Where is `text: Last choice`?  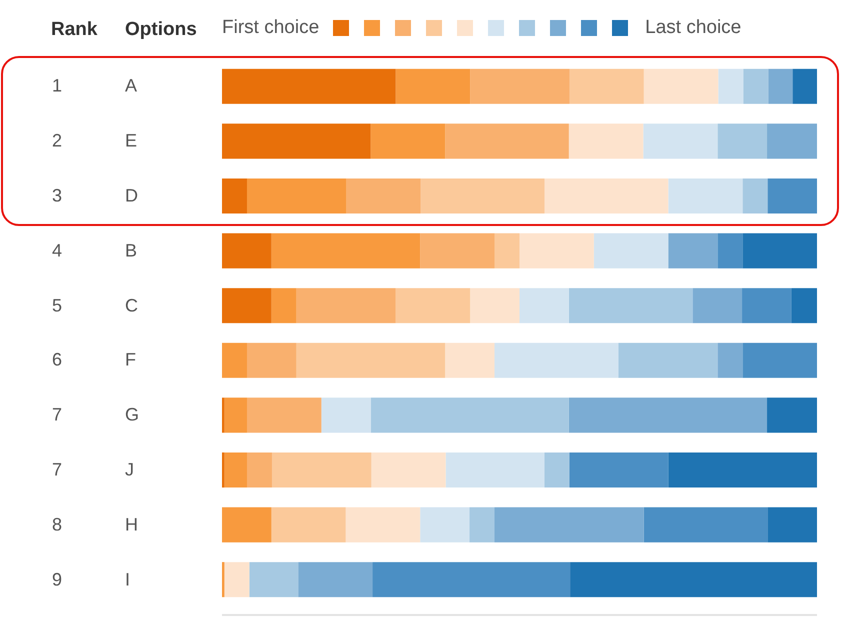 text: Last choice is located at coordinates (693, 28).